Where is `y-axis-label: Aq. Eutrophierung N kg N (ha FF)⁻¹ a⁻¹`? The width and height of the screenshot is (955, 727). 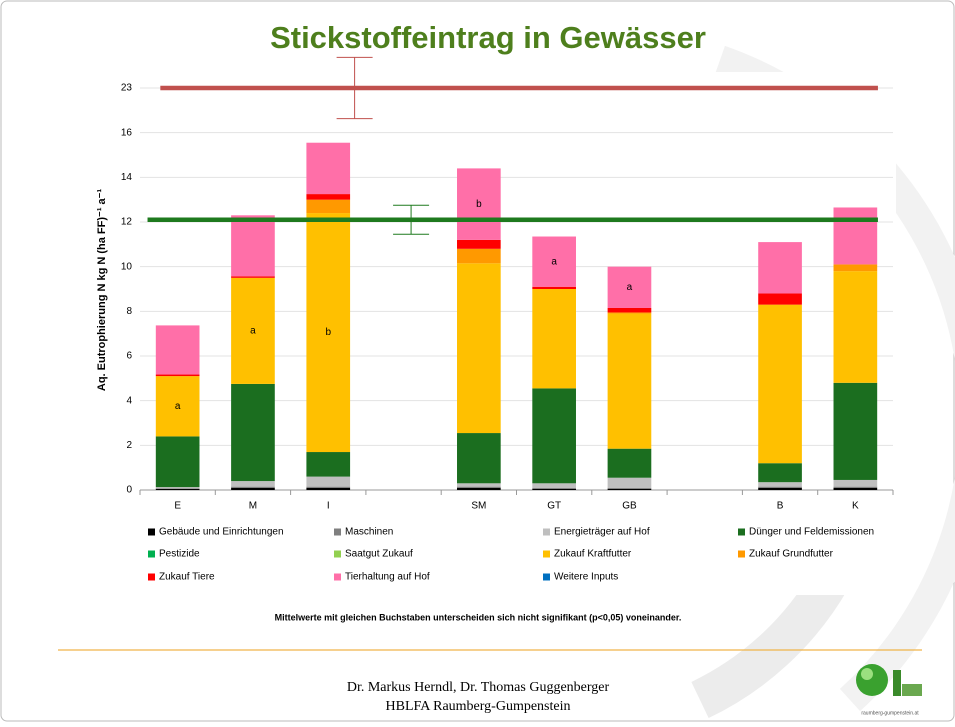
y-axis-label: Aq. Eutrophierung N kg N (ha FF)⁻¹ a⁻¹ is located at coordinates (102, 290).